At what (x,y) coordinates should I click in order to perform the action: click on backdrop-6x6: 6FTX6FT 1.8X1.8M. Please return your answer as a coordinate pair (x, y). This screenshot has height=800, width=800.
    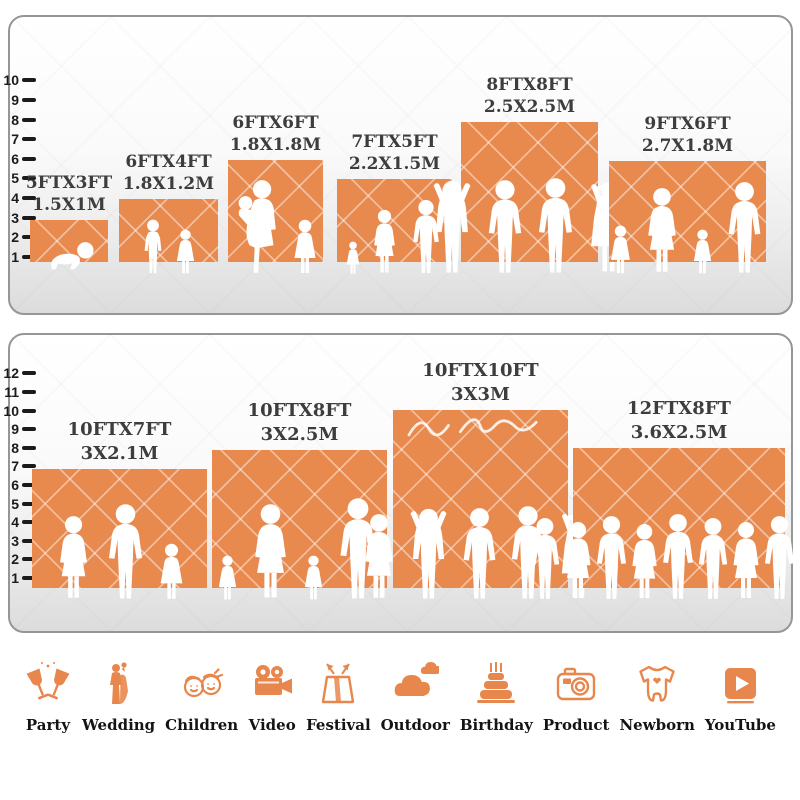
    Looking at the image, I should click on (275, 187).